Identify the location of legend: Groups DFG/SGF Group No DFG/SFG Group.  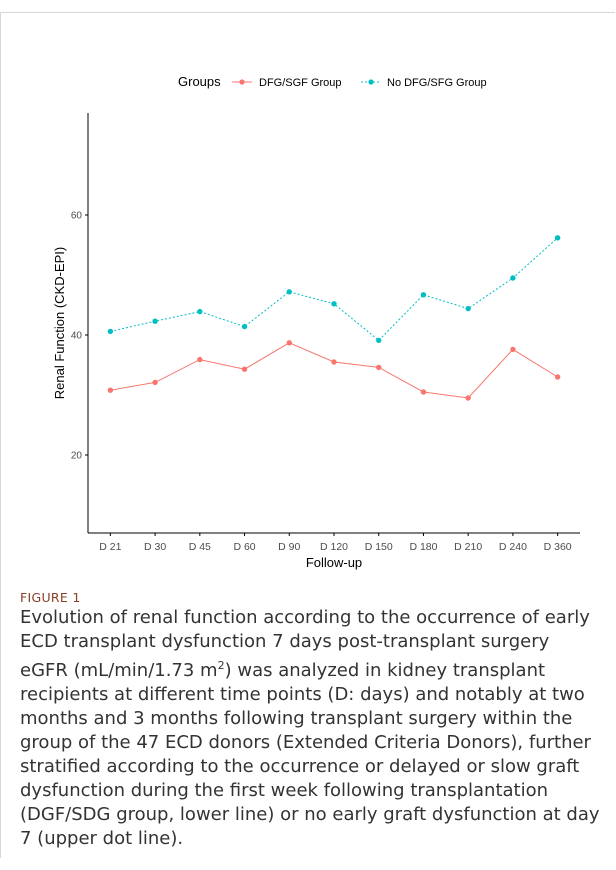
(332, 81).